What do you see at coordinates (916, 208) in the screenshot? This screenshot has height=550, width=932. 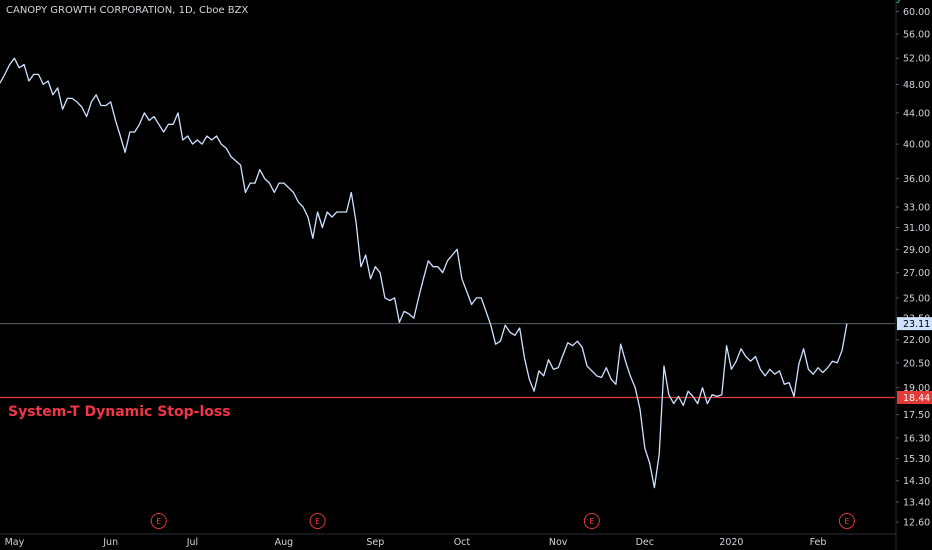 I see `price-tick-label: 33.00` at bounding box center [916, 208].